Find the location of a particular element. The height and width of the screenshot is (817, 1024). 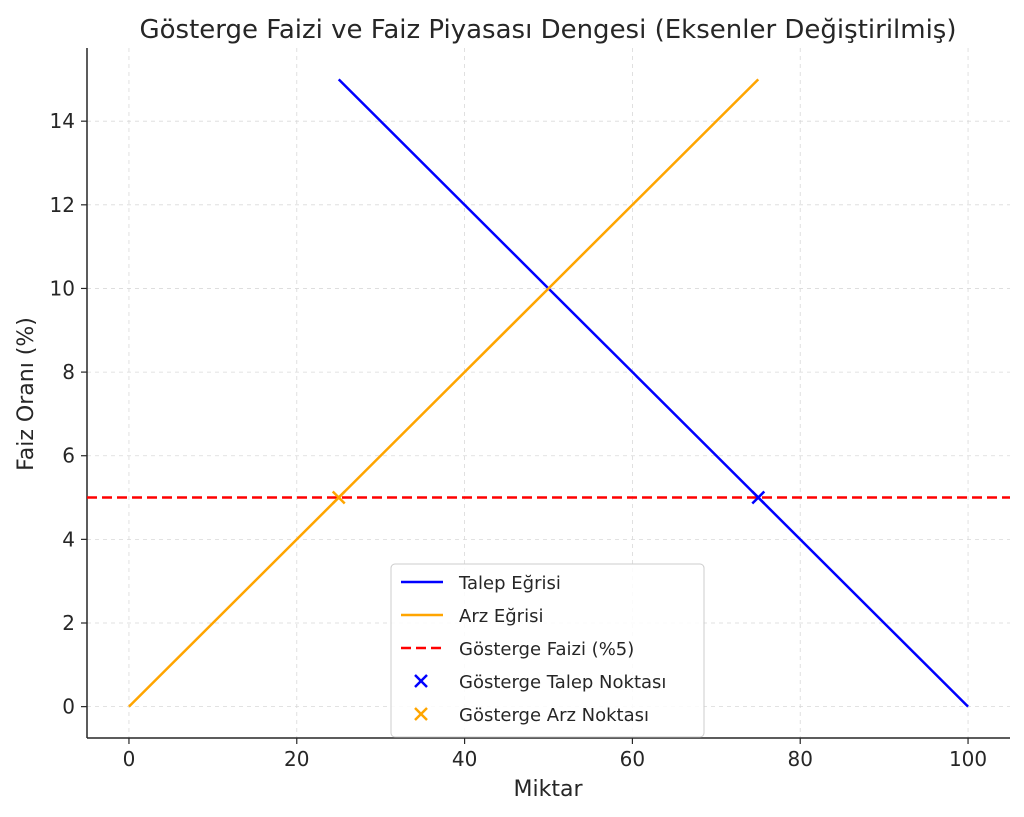

x-tick-label: 60 is located at coordinates (632, 759).